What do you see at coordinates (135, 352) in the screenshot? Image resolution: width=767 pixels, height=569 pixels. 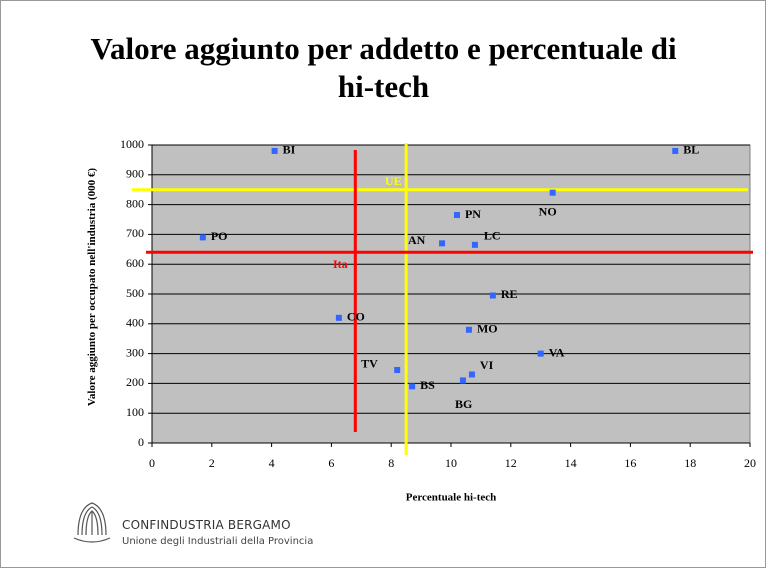 I see `y-tick-label: 300` at bounding box center [135, 352].